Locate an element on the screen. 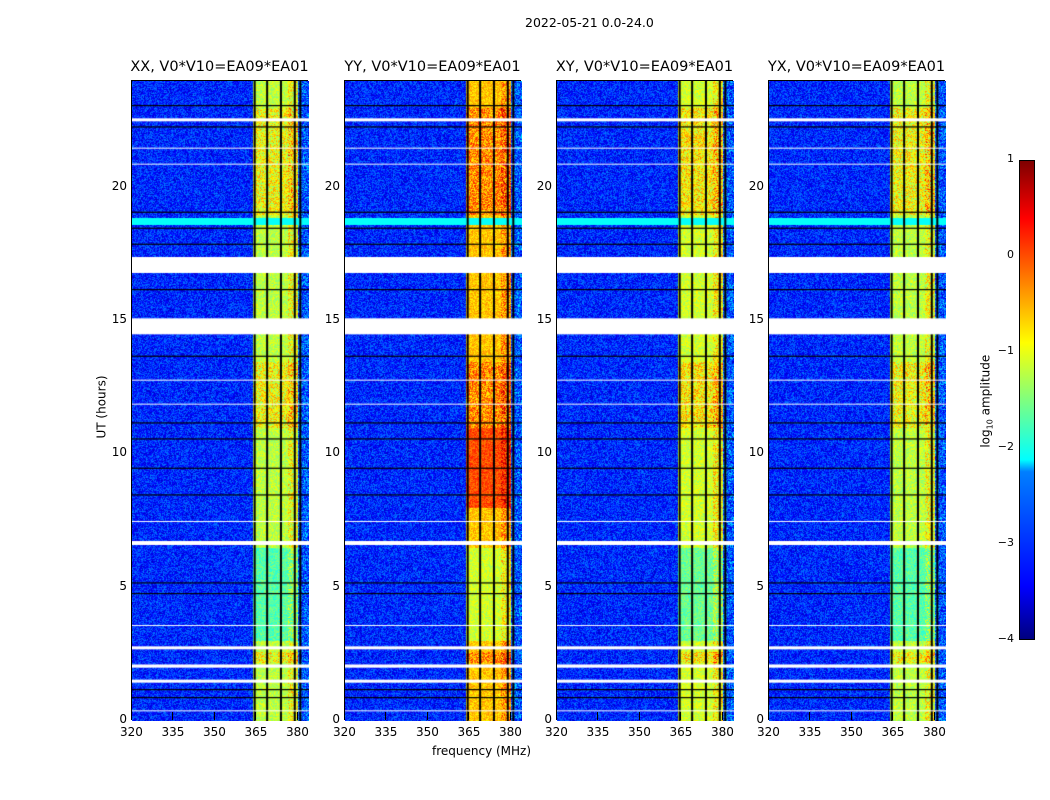  colorbar-tick-label: 0 is located at coordinates (1010, 254).